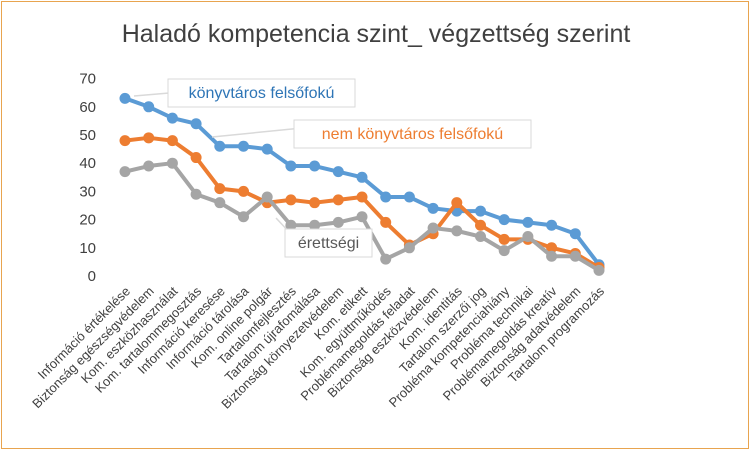  I want to click on series-label-callout: nem könyvtáros felsőfokú, so click(371, 134).